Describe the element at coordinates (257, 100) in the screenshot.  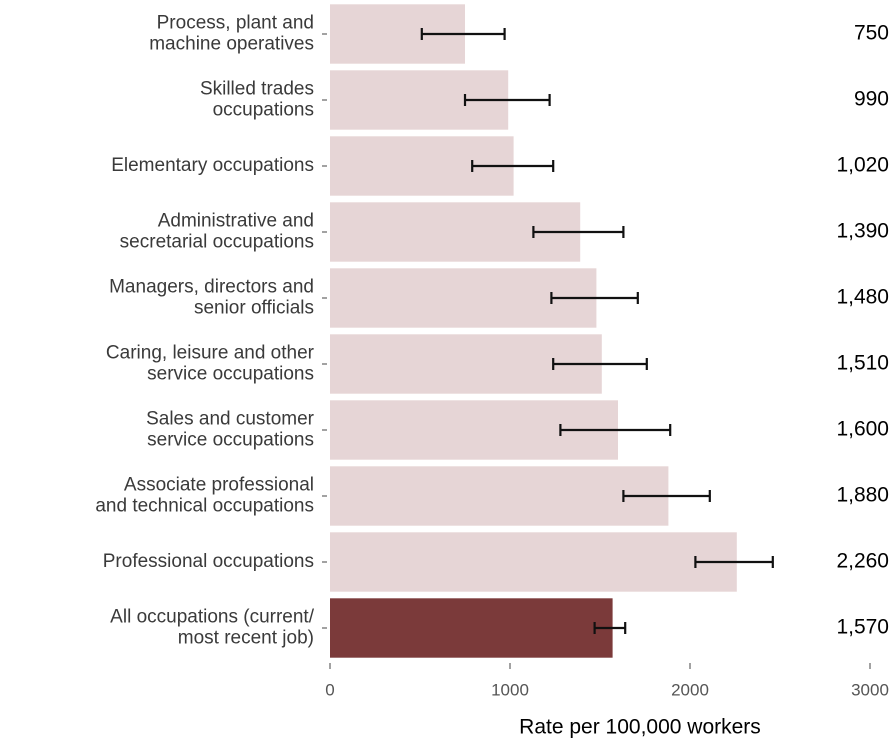
I see `y-tick-label: Skilled trades occupations` at that location.